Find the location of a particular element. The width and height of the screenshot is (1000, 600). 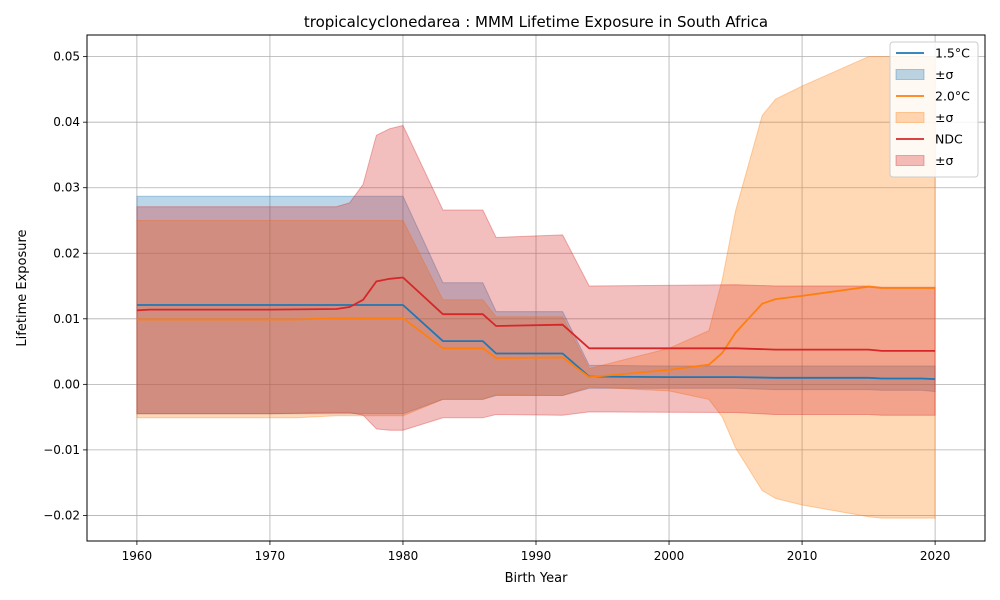

x-tick-label: 1980 is located at coordinates (403, 556).